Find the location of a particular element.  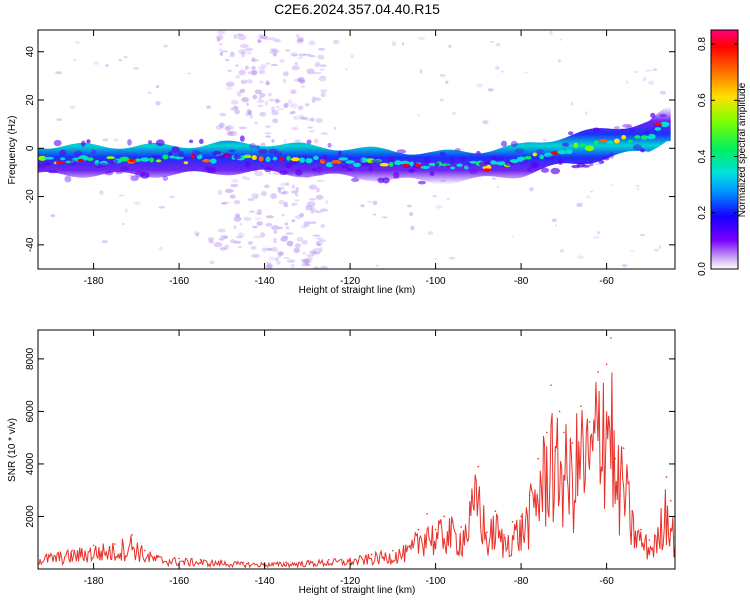

spectrogram-x-tick-label: -180 is located at coordinates (94, 281).